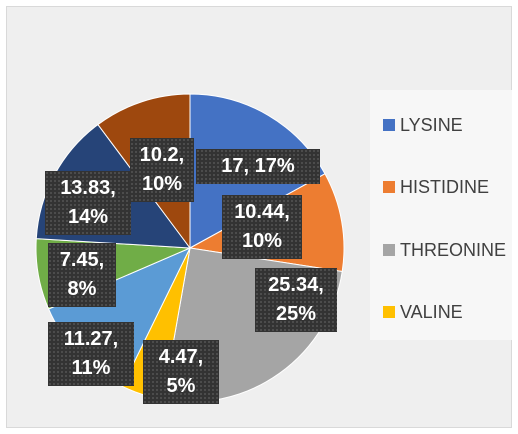  Describe the element at coordinates (258, 166) in the screenshot. I see `data-label: 17, 17%` at that location.